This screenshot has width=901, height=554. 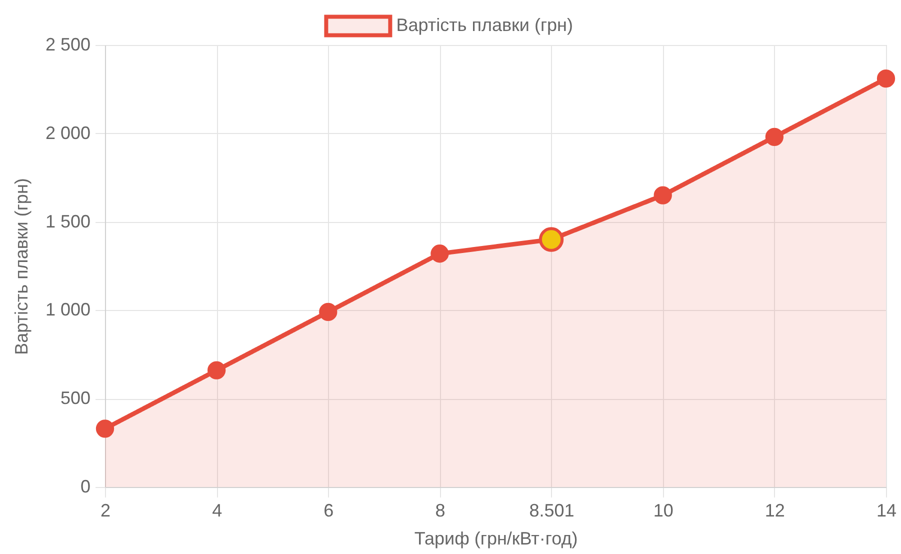 I want to click on y-tick-label: 0, so click(x=85, y=486).